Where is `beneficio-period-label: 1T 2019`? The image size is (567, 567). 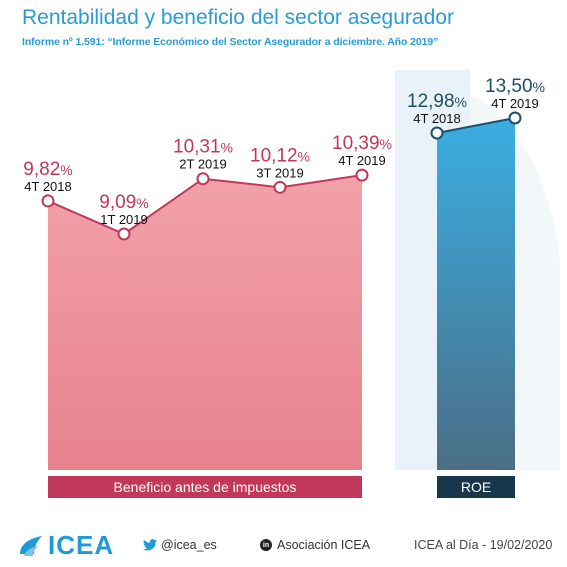 beneficio-period-label: 1T 2019 is located at coordinates (123, 219).